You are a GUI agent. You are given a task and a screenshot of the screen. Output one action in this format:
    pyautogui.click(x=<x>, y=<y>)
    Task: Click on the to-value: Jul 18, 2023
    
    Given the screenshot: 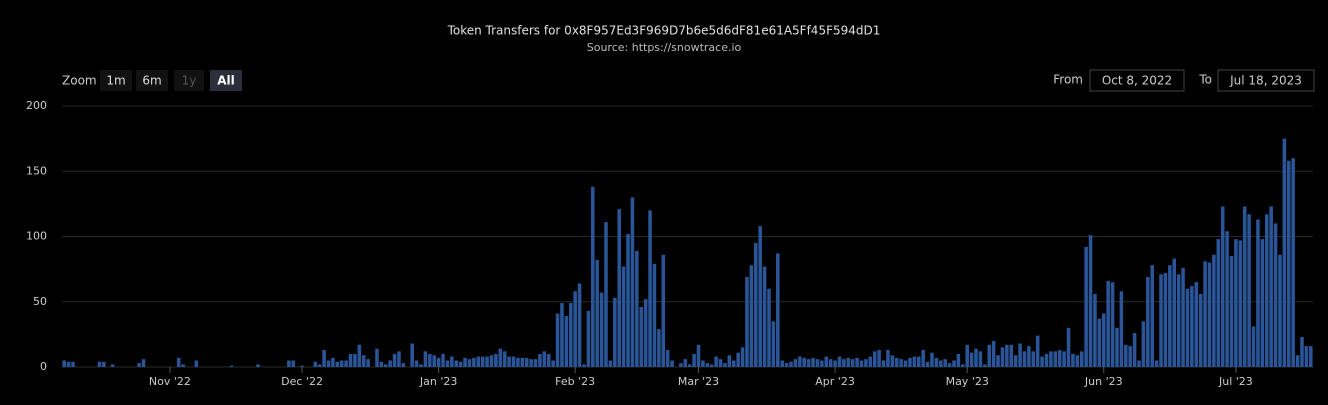 What is the action you would take?
    pyautogui.click(x=1265, y=81)
    